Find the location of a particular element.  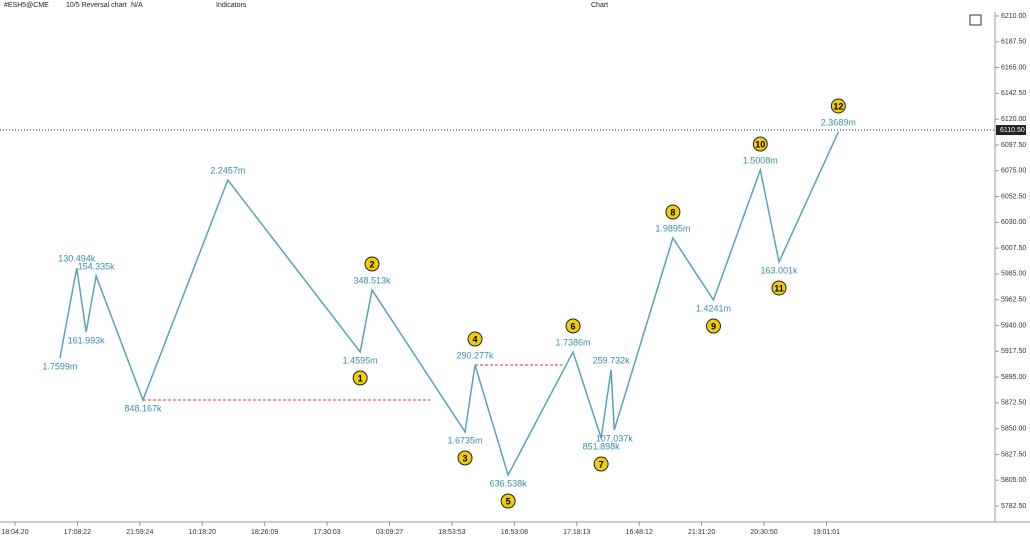

x-tick-label: 21:59:24 is located at coordinates (139, 532).